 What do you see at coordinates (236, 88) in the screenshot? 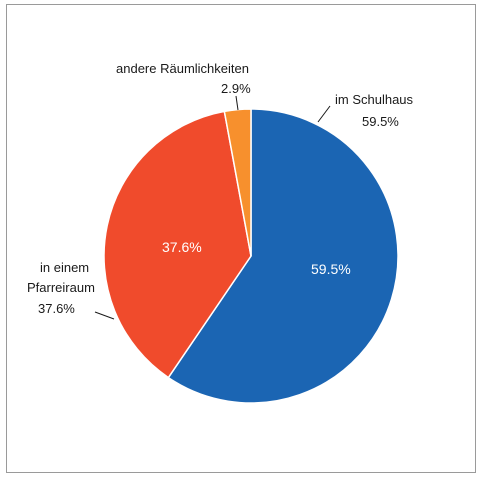
I see `label-andere-value: 2.9%` at bounding box center [236, 88].